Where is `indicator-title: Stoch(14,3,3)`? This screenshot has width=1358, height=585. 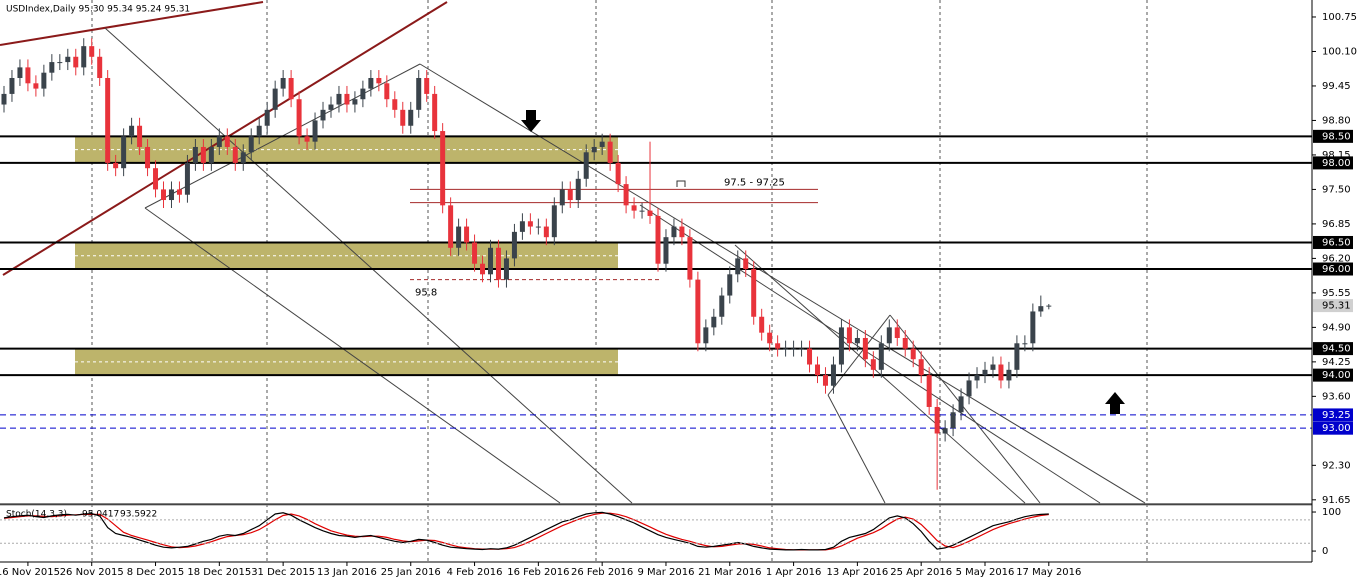
indicator-title: Stoch(14,3,3) is located at coordinates (36, 515).